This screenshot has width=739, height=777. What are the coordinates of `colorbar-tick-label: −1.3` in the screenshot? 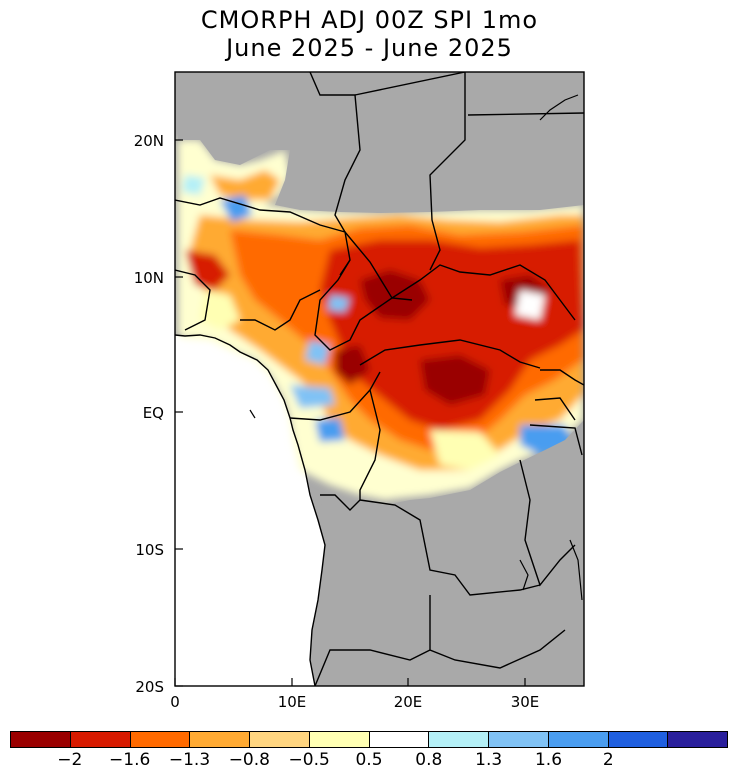 It's located at (189, 760).